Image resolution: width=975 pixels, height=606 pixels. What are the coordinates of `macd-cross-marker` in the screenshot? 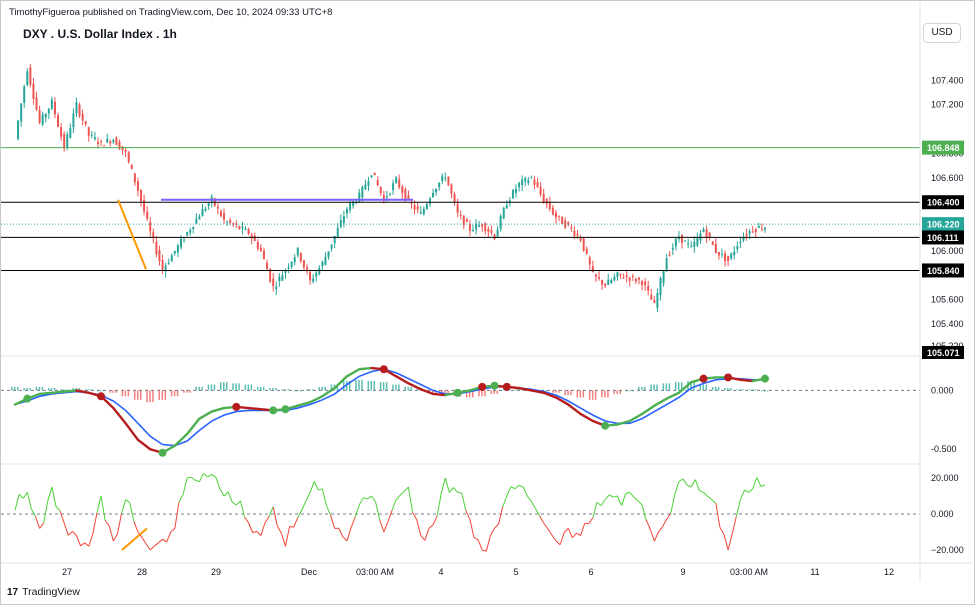 It's located at (273, 410).